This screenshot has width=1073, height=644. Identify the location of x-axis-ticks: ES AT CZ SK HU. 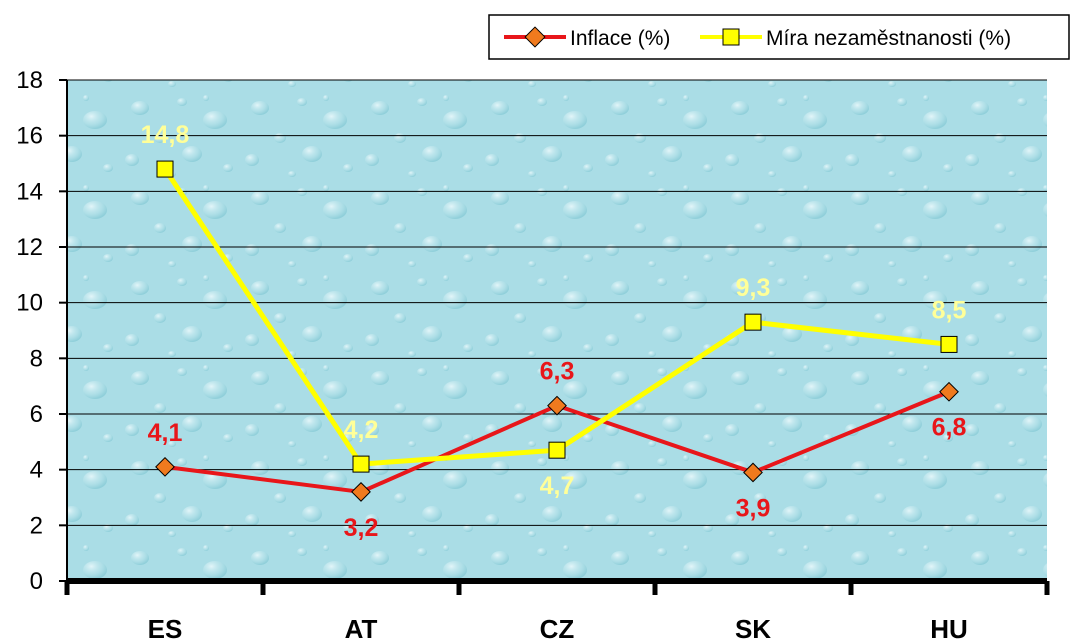
(558, 629).